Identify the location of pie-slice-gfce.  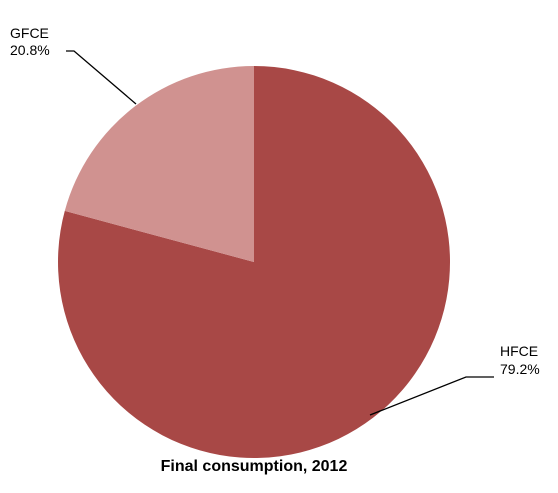
(159, 164).